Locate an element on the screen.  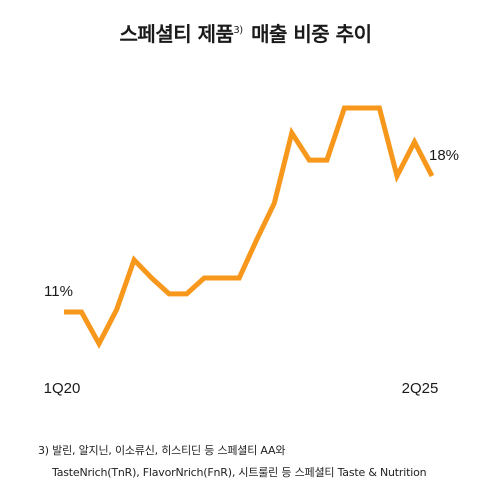
x-axis-start-label: 1Q20 is located at coordinates (62, 388).